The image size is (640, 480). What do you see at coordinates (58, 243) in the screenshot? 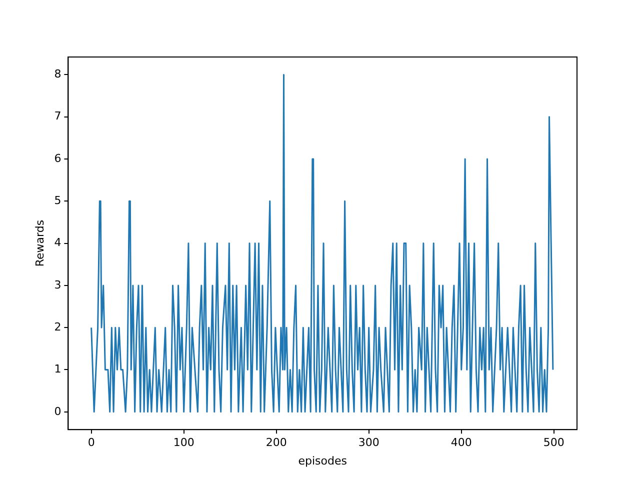
I see `y-tick-label: 4` at bounding box center [58, 243].